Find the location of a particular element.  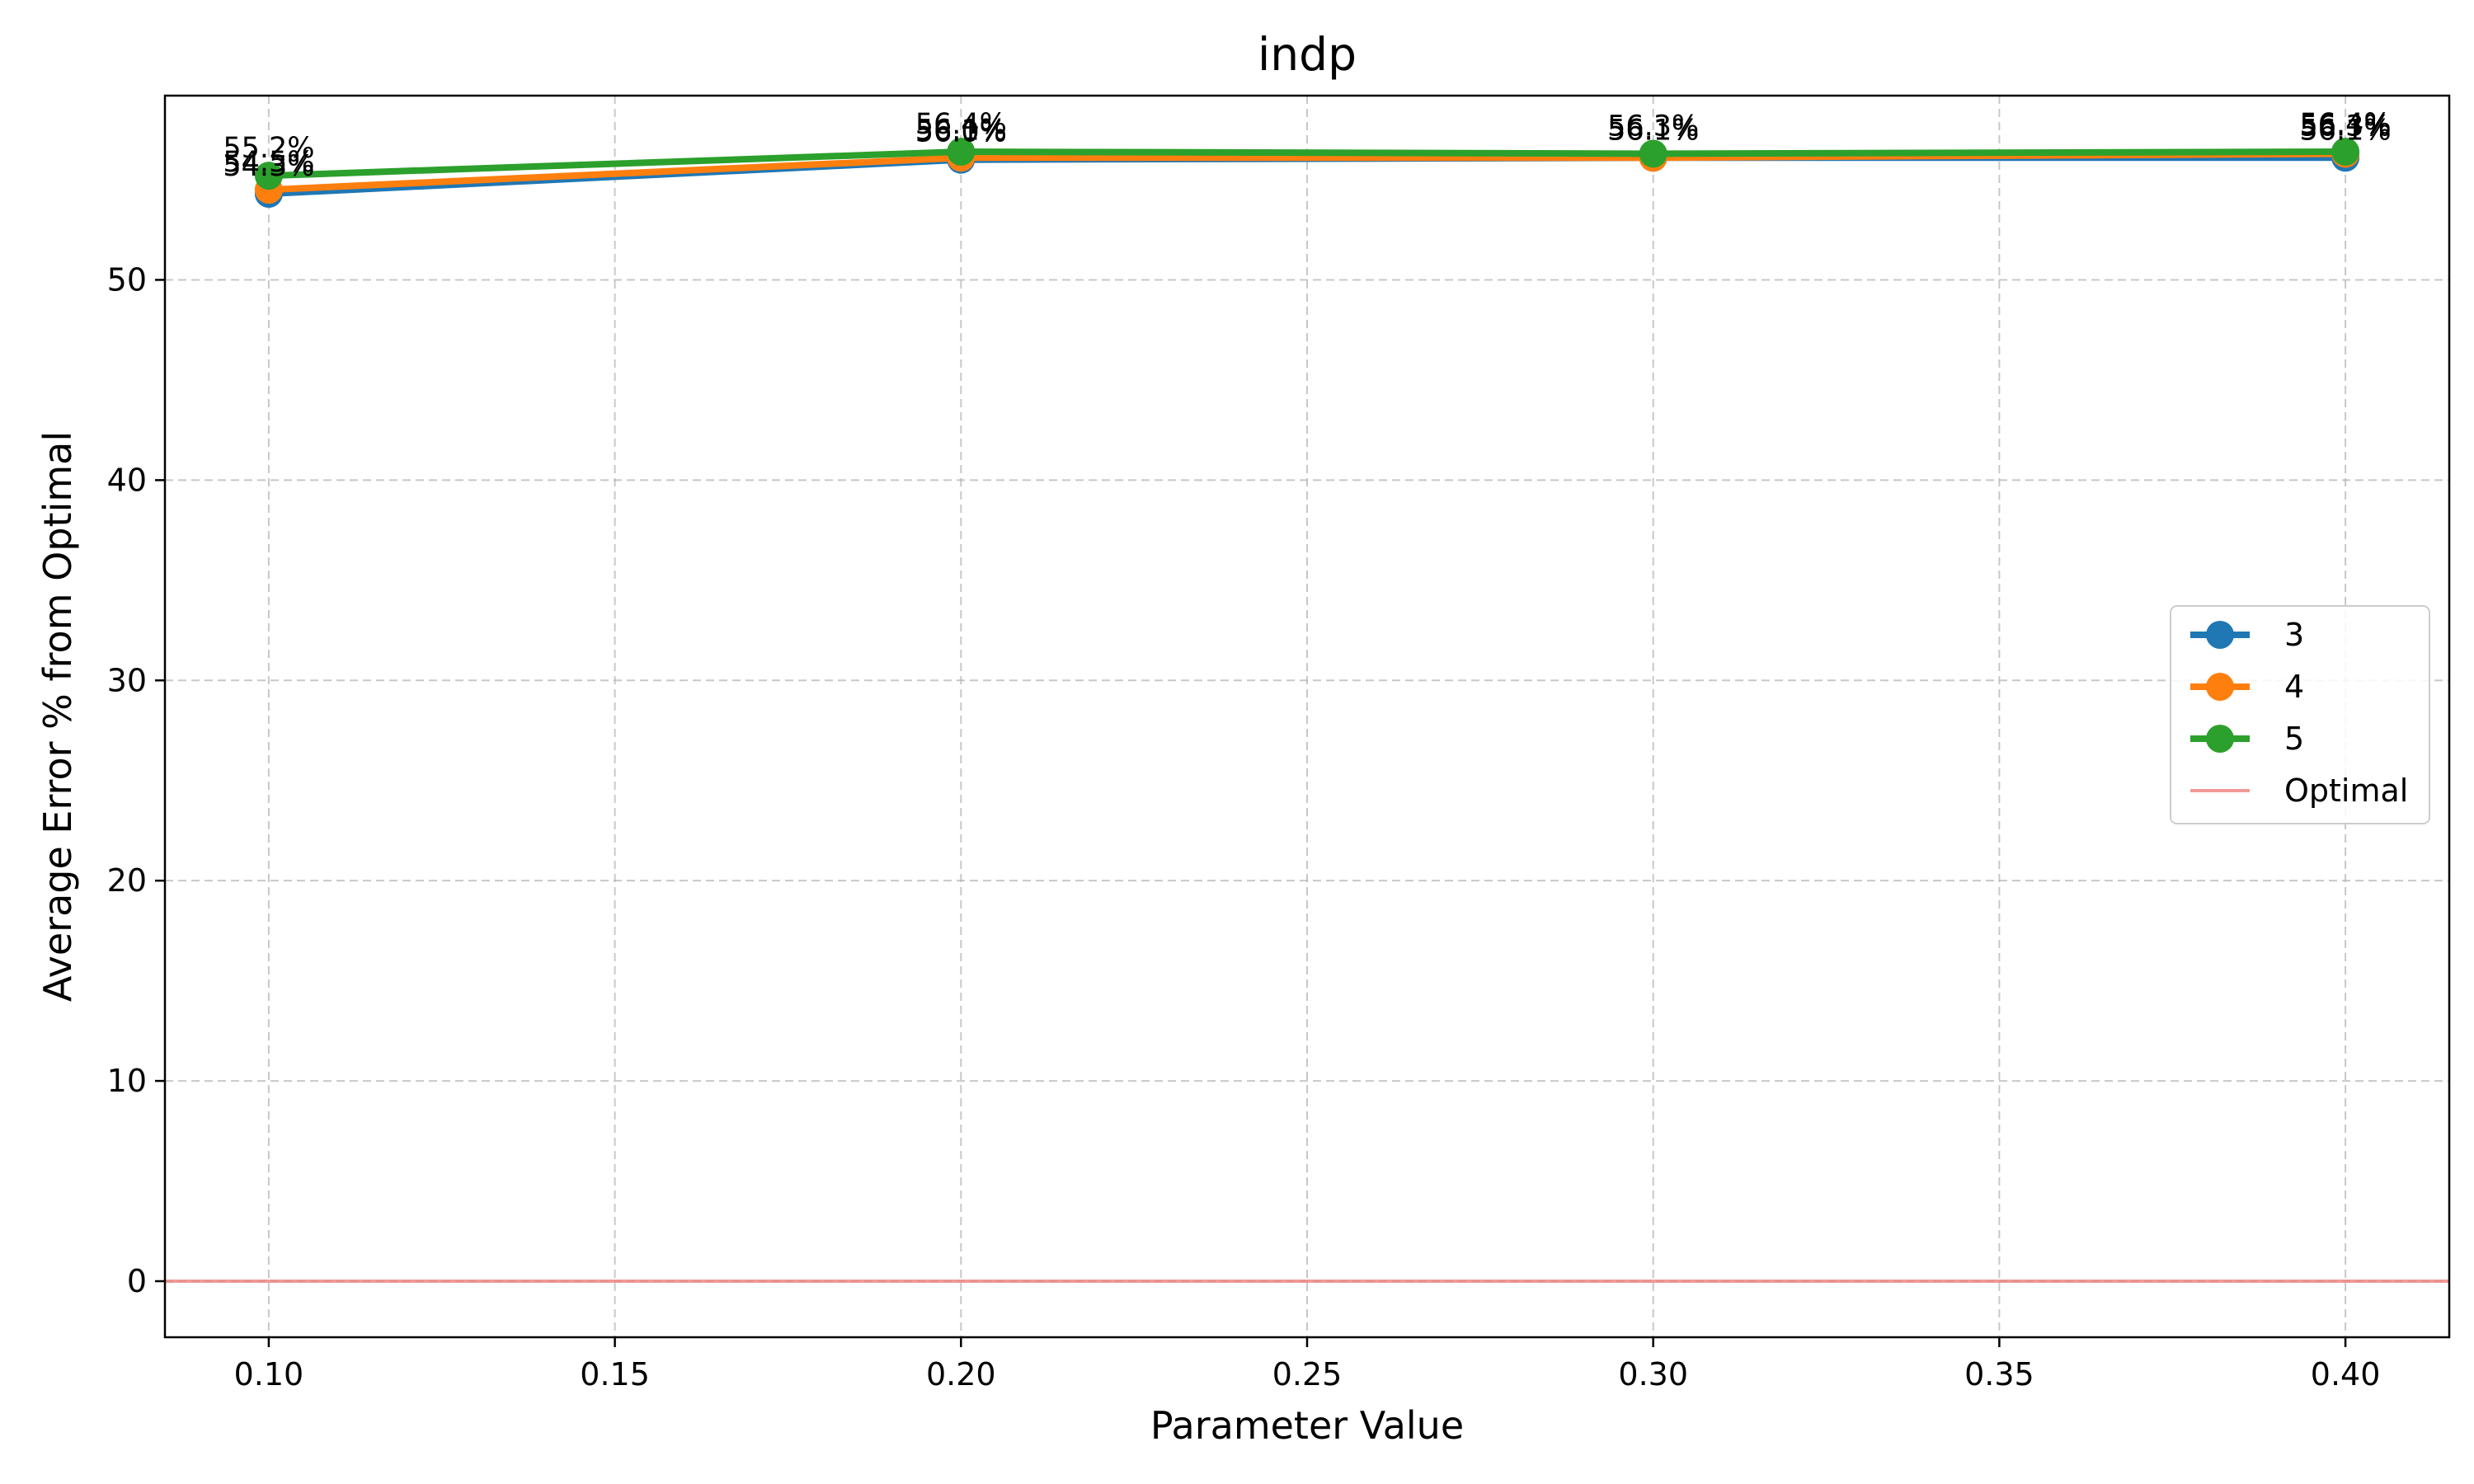

legend-series-3-marker is located at coordinates (2220, 635).